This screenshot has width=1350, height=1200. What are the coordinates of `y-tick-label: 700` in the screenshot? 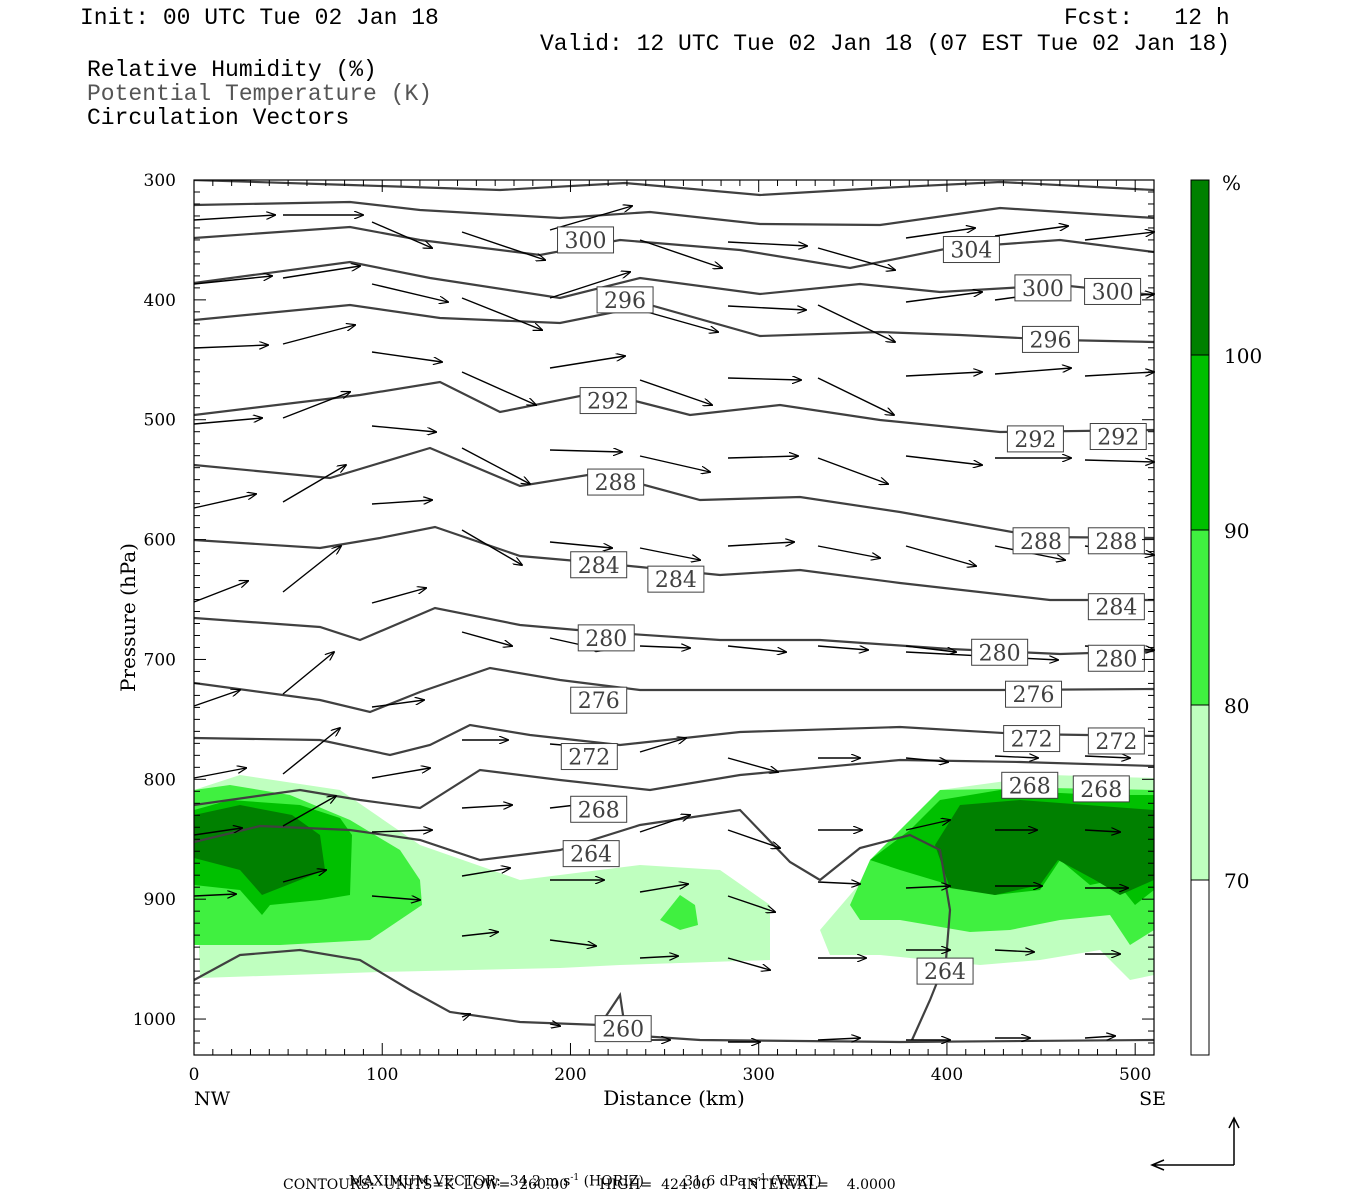 It's located at (160, 660).